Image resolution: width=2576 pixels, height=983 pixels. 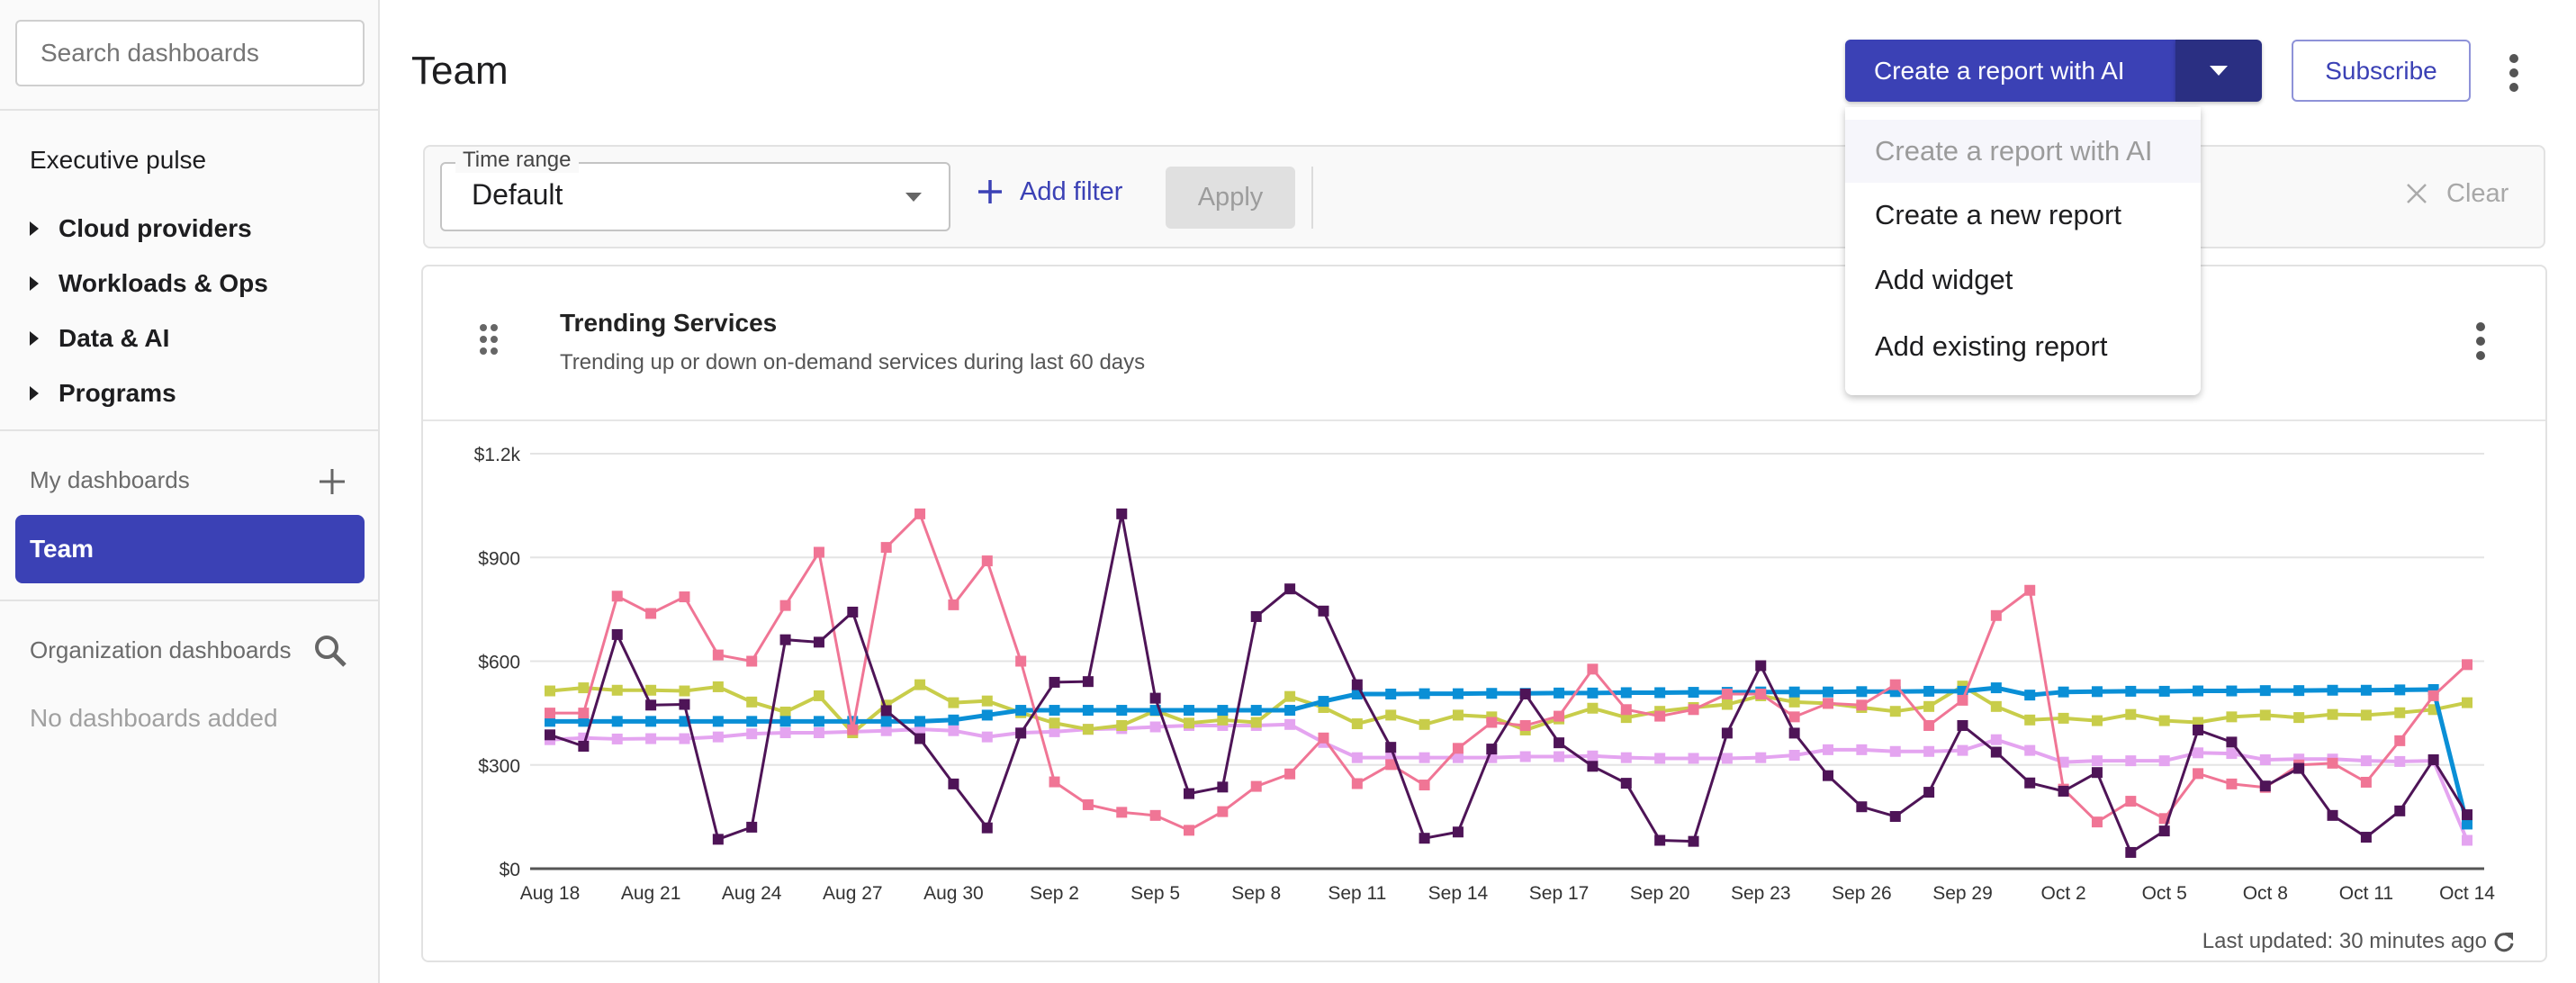 I want to click on menu-item-add-existing-report: Add existing report, so click(x=1991, y=346).